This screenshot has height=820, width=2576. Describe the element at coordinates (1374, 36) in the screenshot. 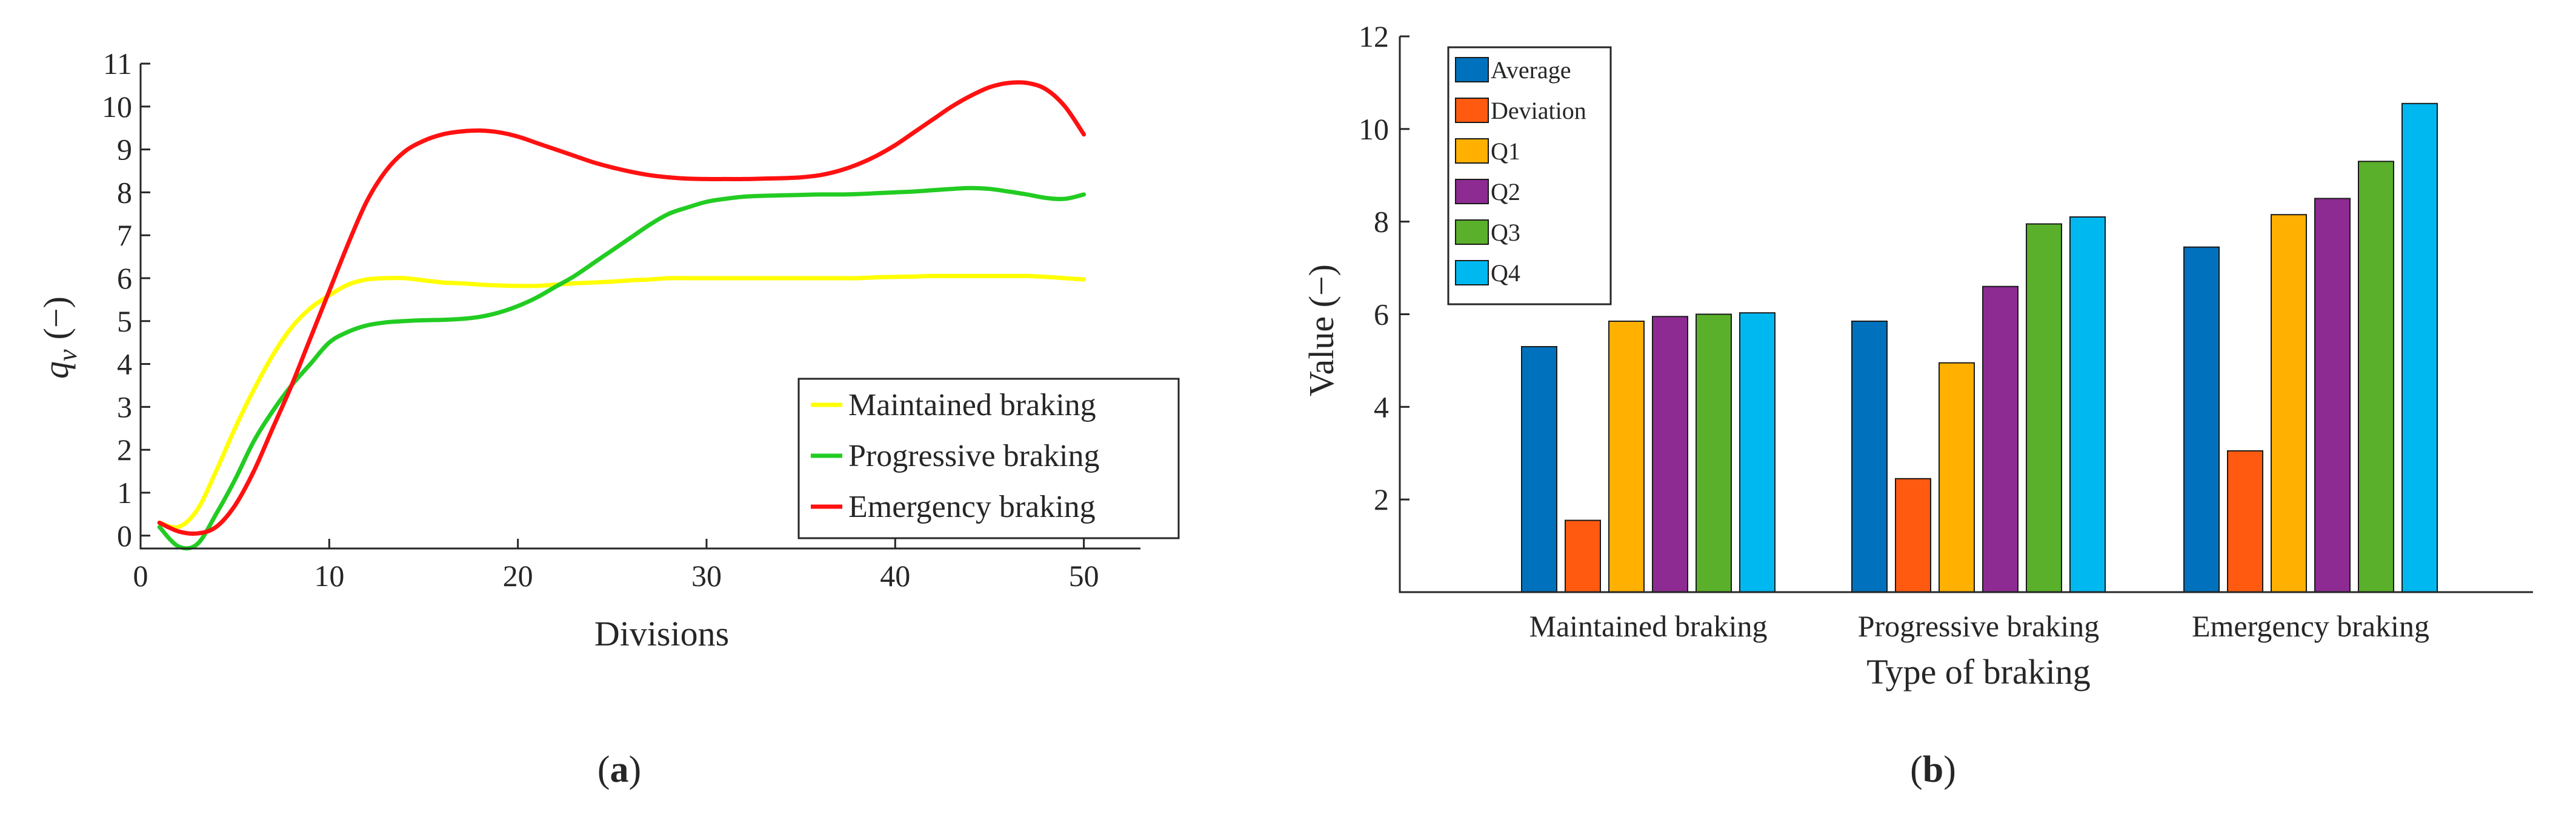

I see `y-tick-label: 12` at that location.